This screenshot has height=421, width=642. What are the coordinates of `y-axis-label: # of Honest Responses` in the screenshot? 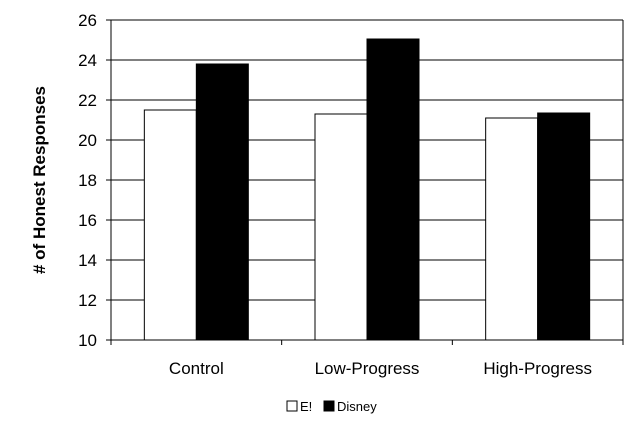 It's located at (39, 180).